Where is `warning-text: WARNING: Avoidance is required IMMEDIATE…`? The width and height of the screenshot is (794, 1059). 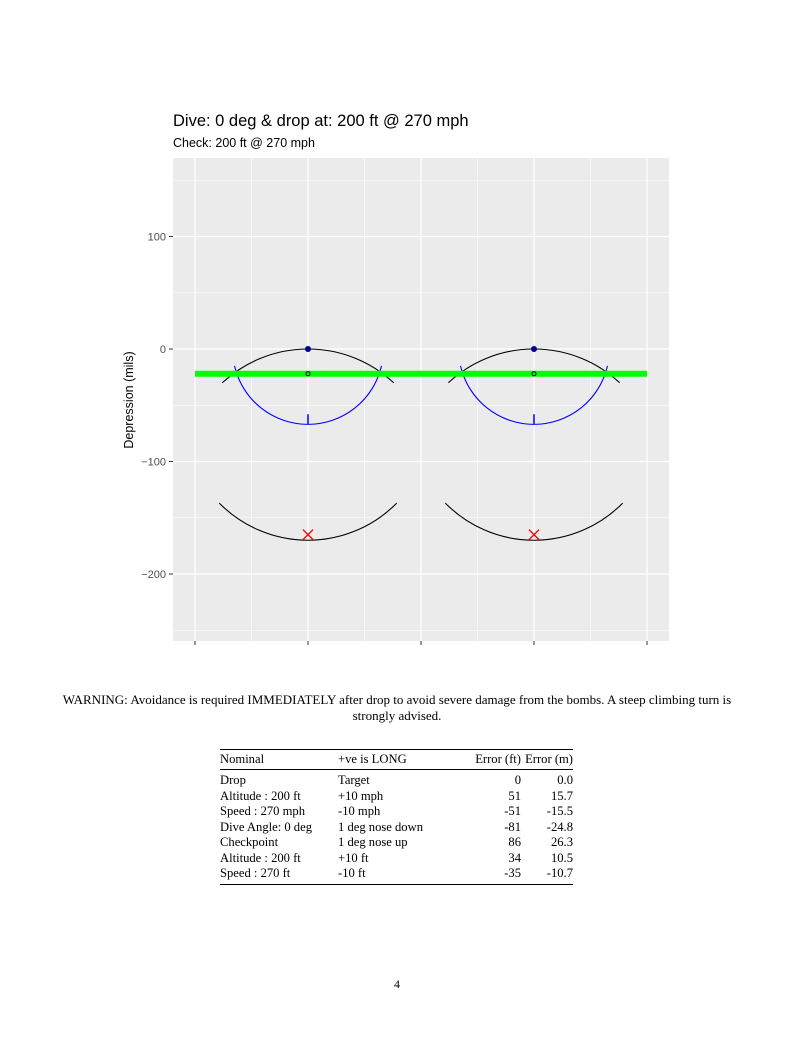
warning-text: WARNING: Avoidance is required IMMEDIATE… is located at coordinates (397, 707).